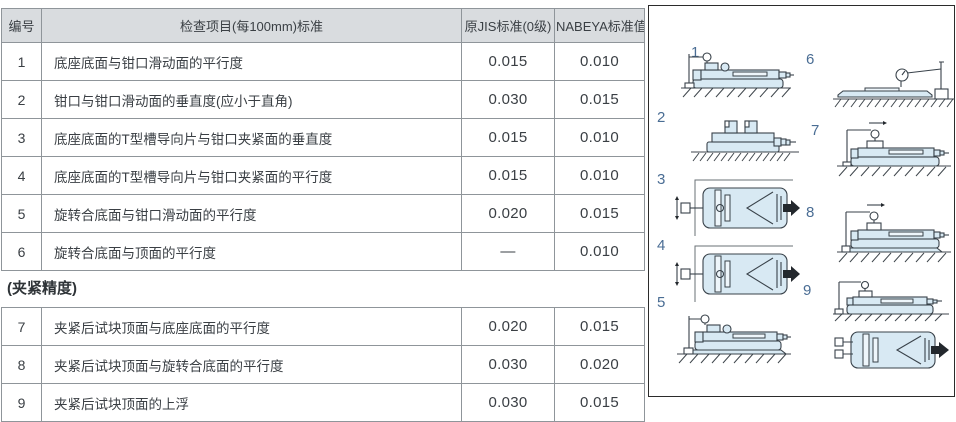 This screenshot has width=956, height=422. What do you see at coordinates (21, 175) in the screenshot?
I see `row-no: 4` at bounding box center [21, 175].